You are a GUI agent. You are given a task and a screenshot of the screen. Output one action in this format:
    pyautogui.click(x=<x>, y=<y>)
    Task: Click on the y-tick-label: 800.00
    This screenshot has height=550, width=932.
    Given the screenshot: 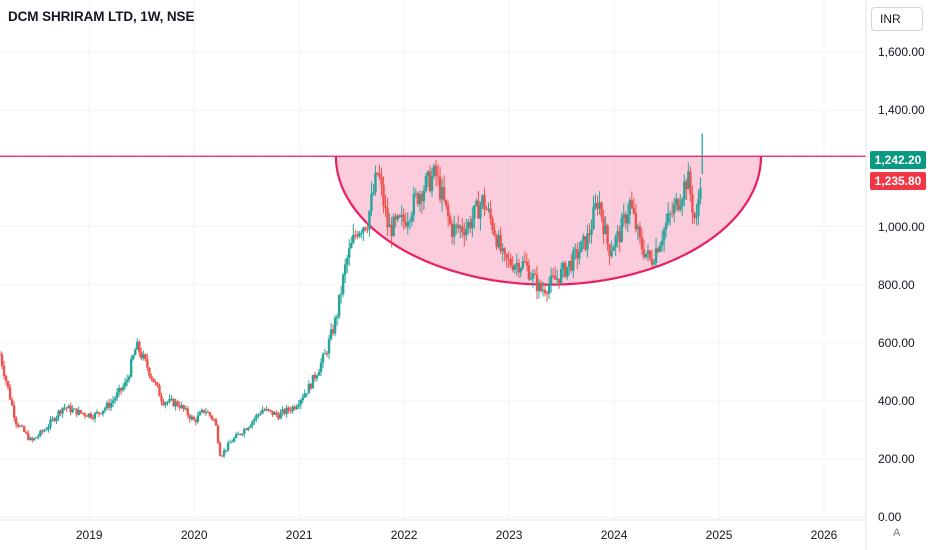 What is the action you would take?
    pyautogui.click(x=896, y=284)
    